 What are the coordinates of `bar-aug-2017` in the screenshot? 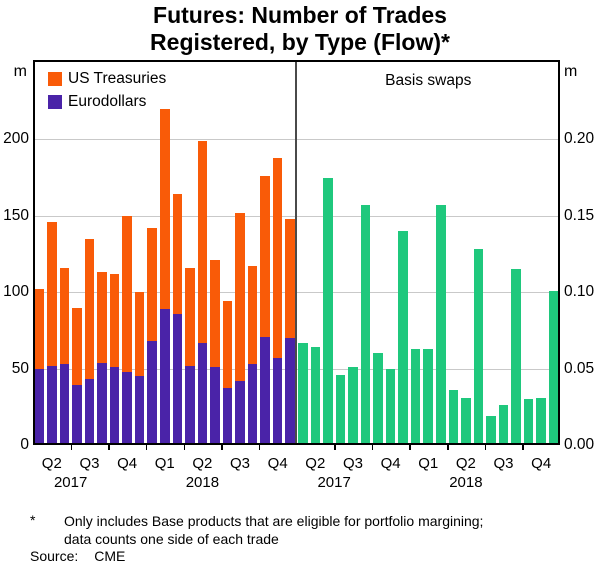 It's located at (89, 341).